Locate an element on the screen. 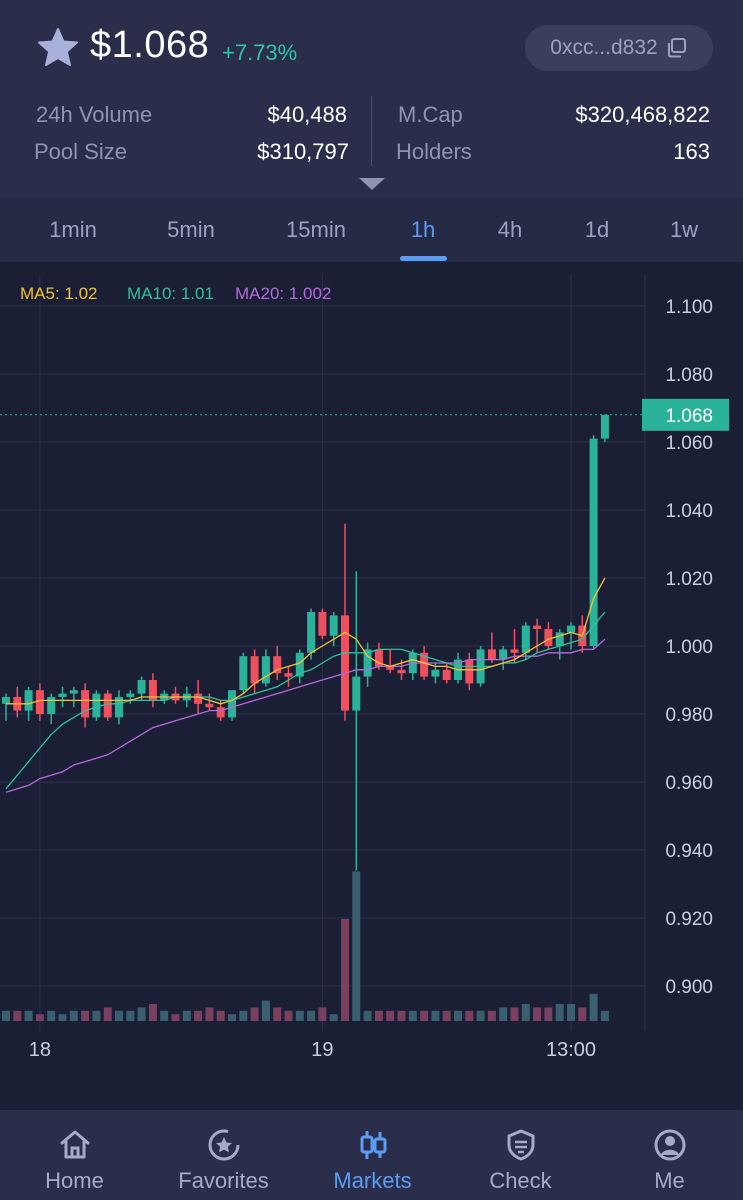 This screenshot has width=743, height=1200. tab-1h: 1h is located at coordinates (423, 229).